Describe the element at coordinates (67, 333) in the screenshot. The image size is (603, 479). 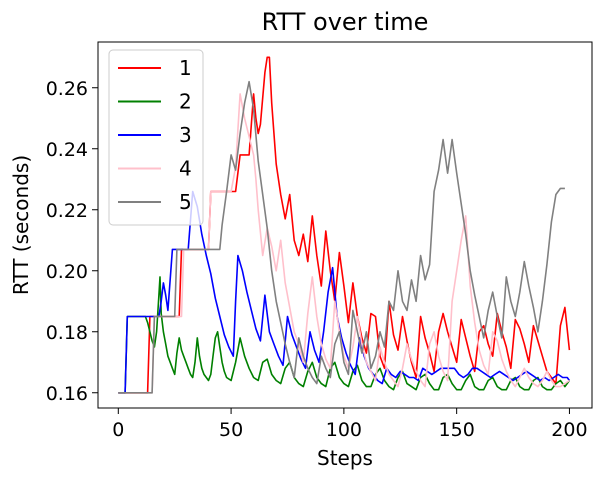
I see `y-tick-label: 0.18` at that location.